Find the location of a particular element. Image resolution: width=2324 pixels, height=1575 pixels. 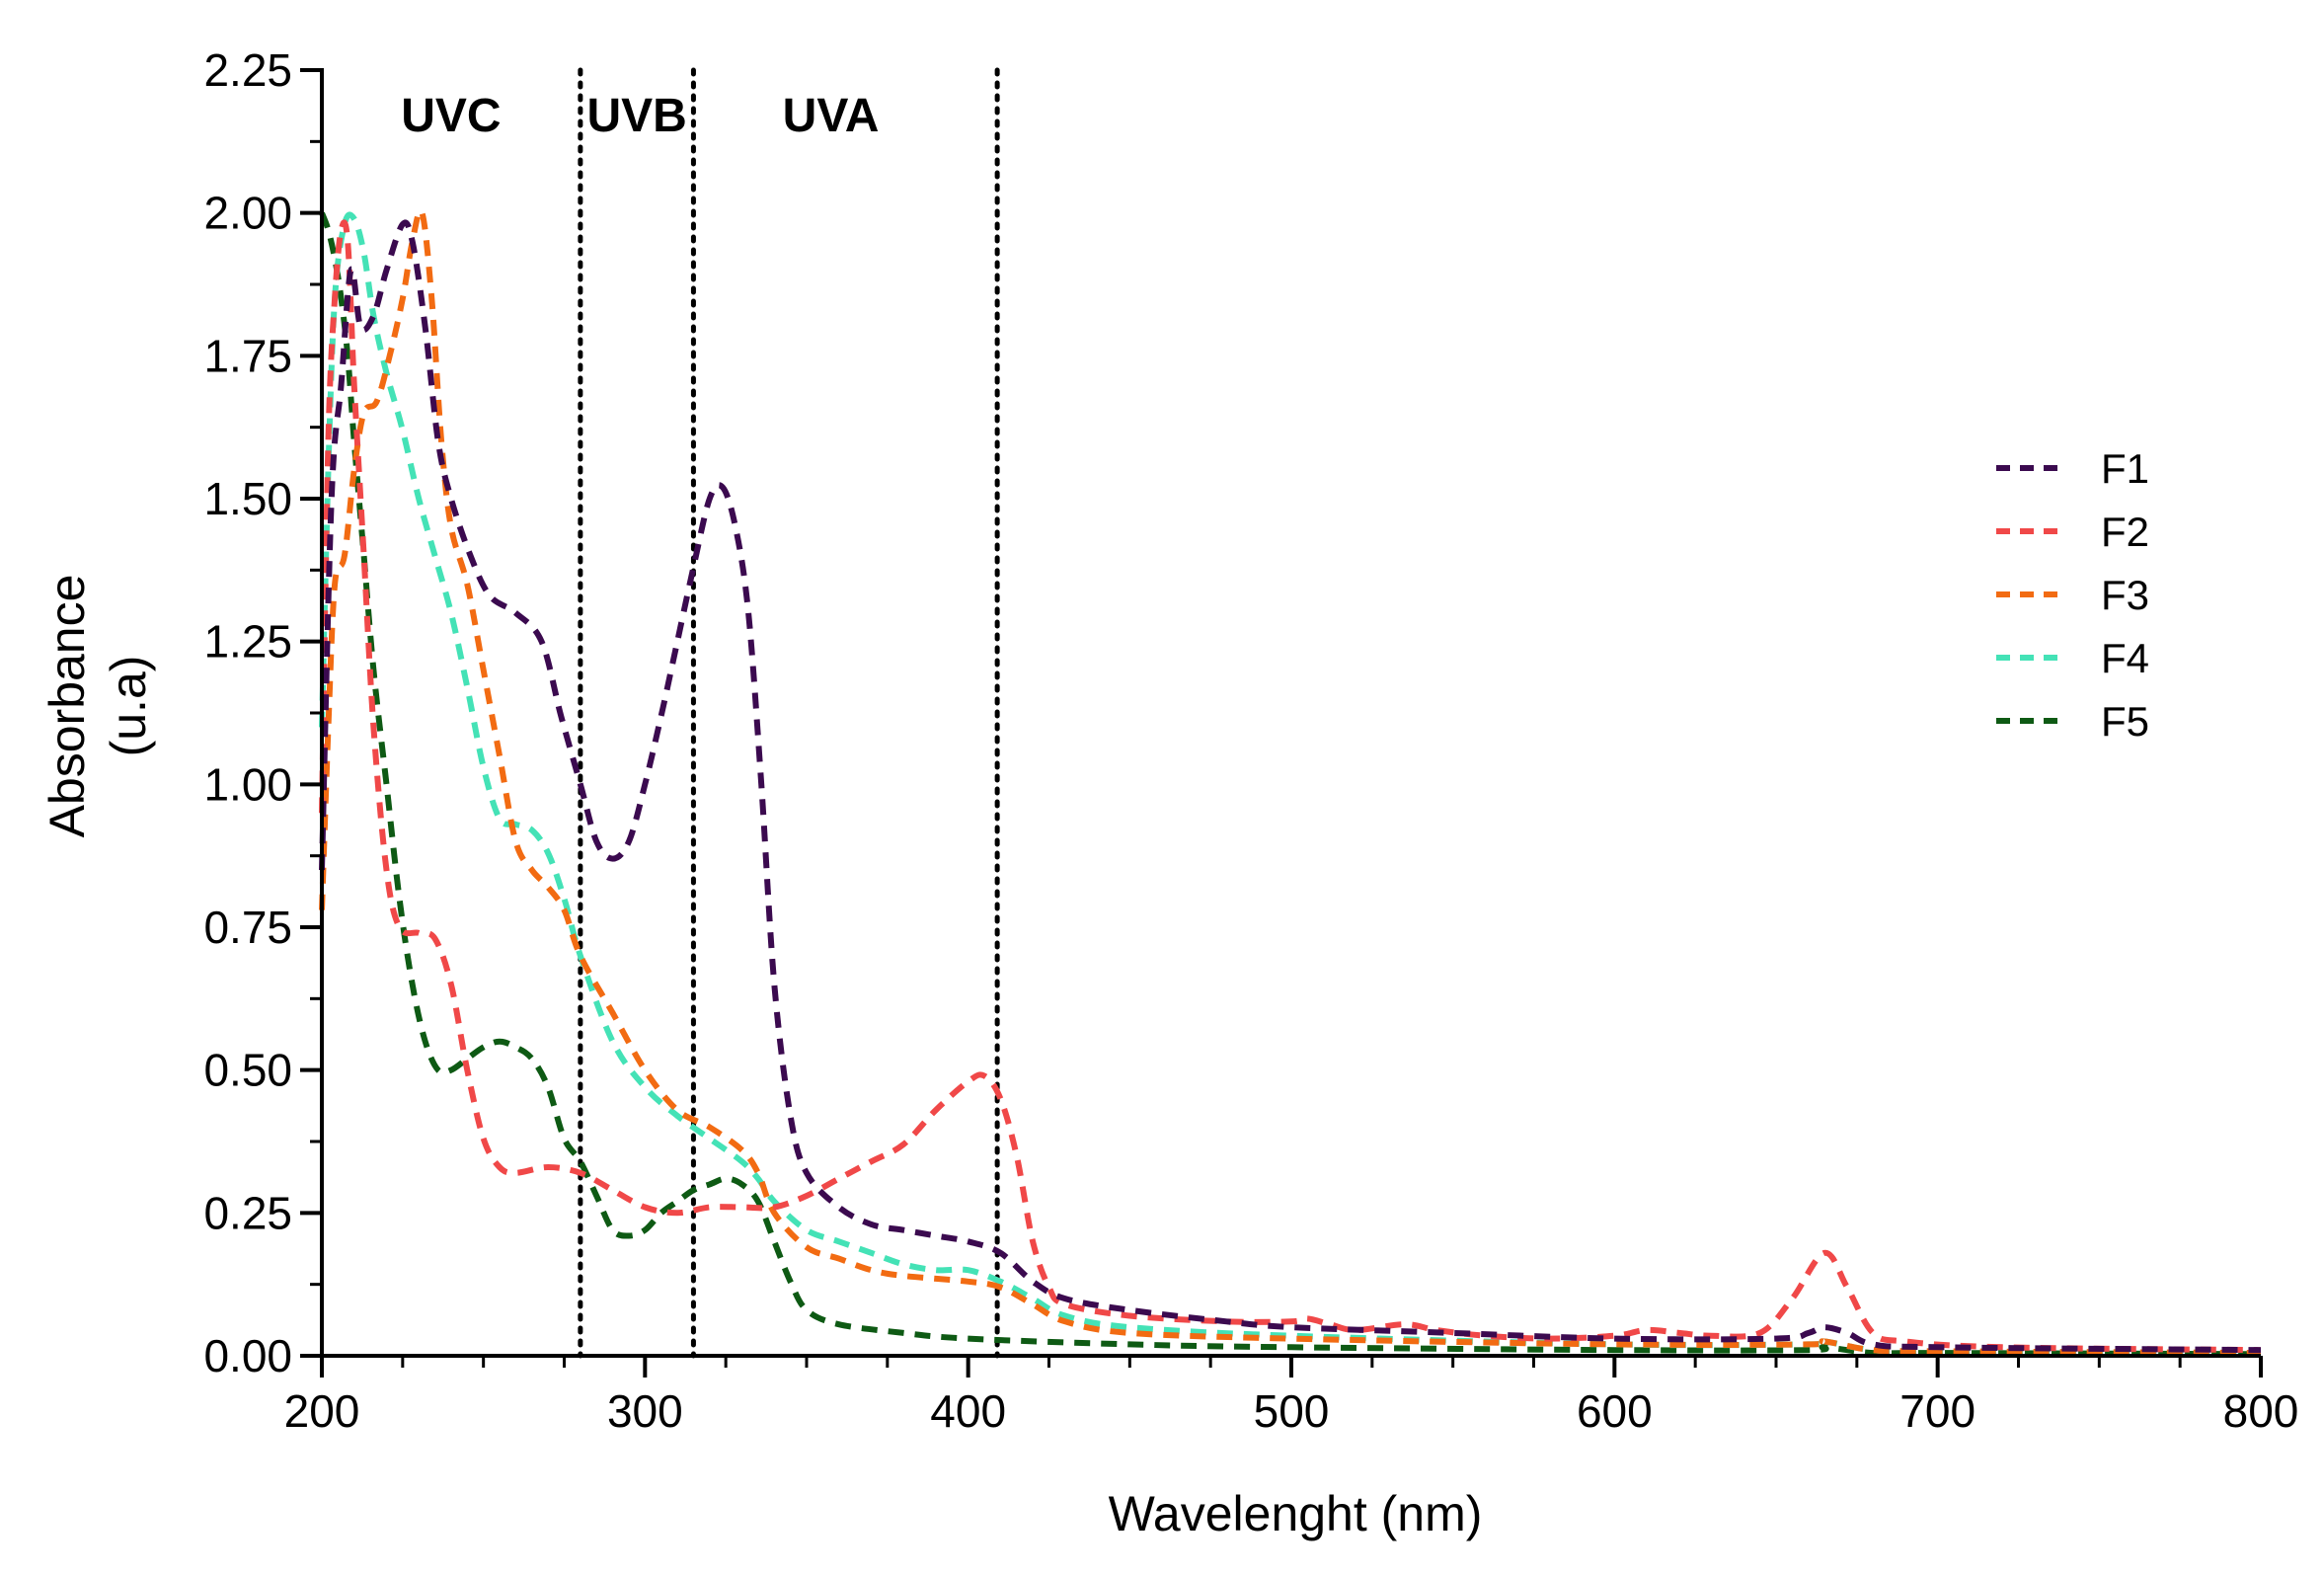

legend-label-f5: F5 is located at coordinates (2125, 721).